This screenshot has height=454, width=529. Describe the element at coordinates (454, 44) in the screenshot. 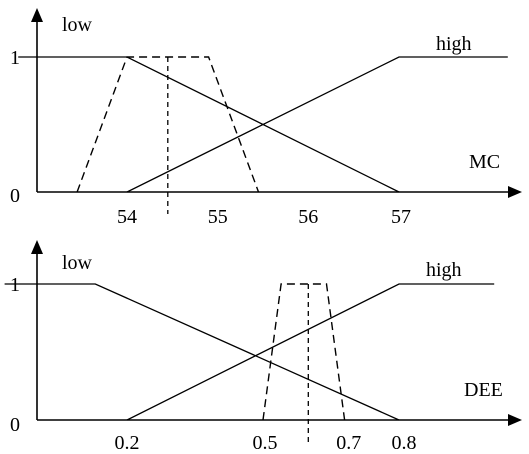

I see `mc-high-label: high` at that location.